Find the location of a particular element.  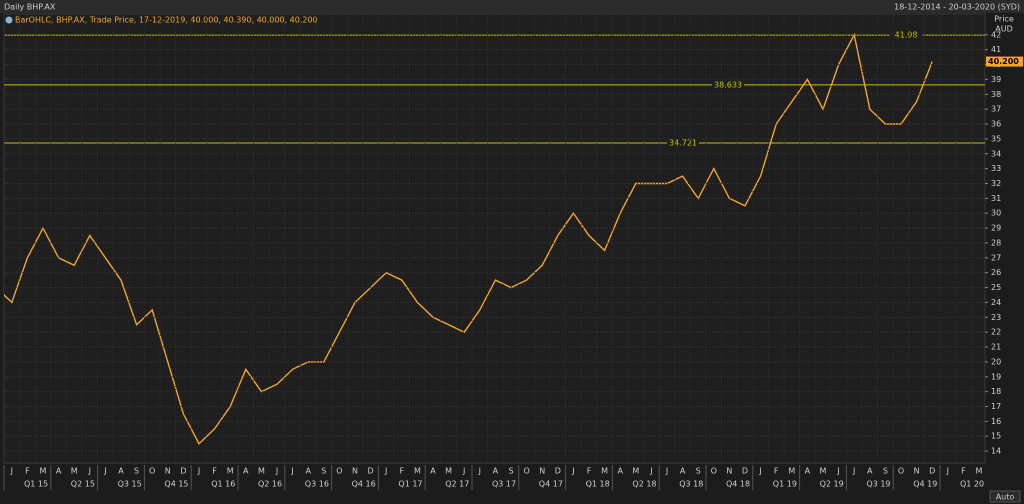

y-tick-label: 38 is located at coordinates (996, 94).